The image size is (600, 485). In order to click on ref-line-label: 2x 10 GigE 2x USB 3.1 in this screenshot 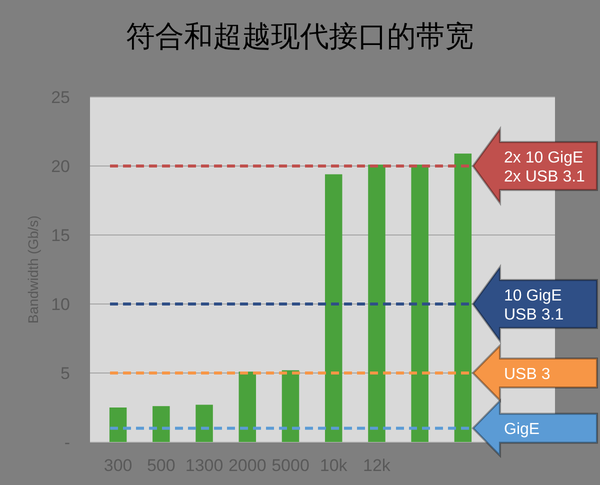, I will do `click(545, 168)`.